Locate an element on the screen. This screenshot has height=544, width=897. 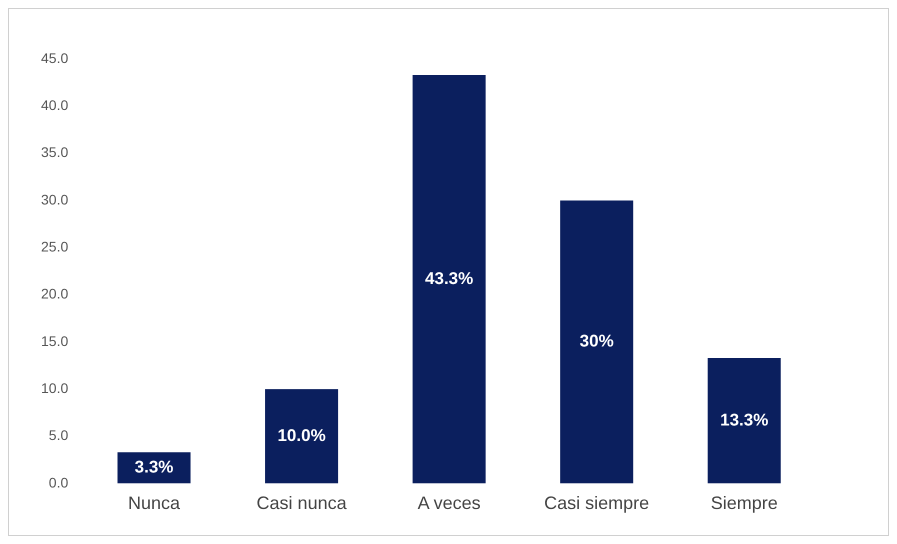
y-tick-label: 35.0 is located at coordinates (54, 152).